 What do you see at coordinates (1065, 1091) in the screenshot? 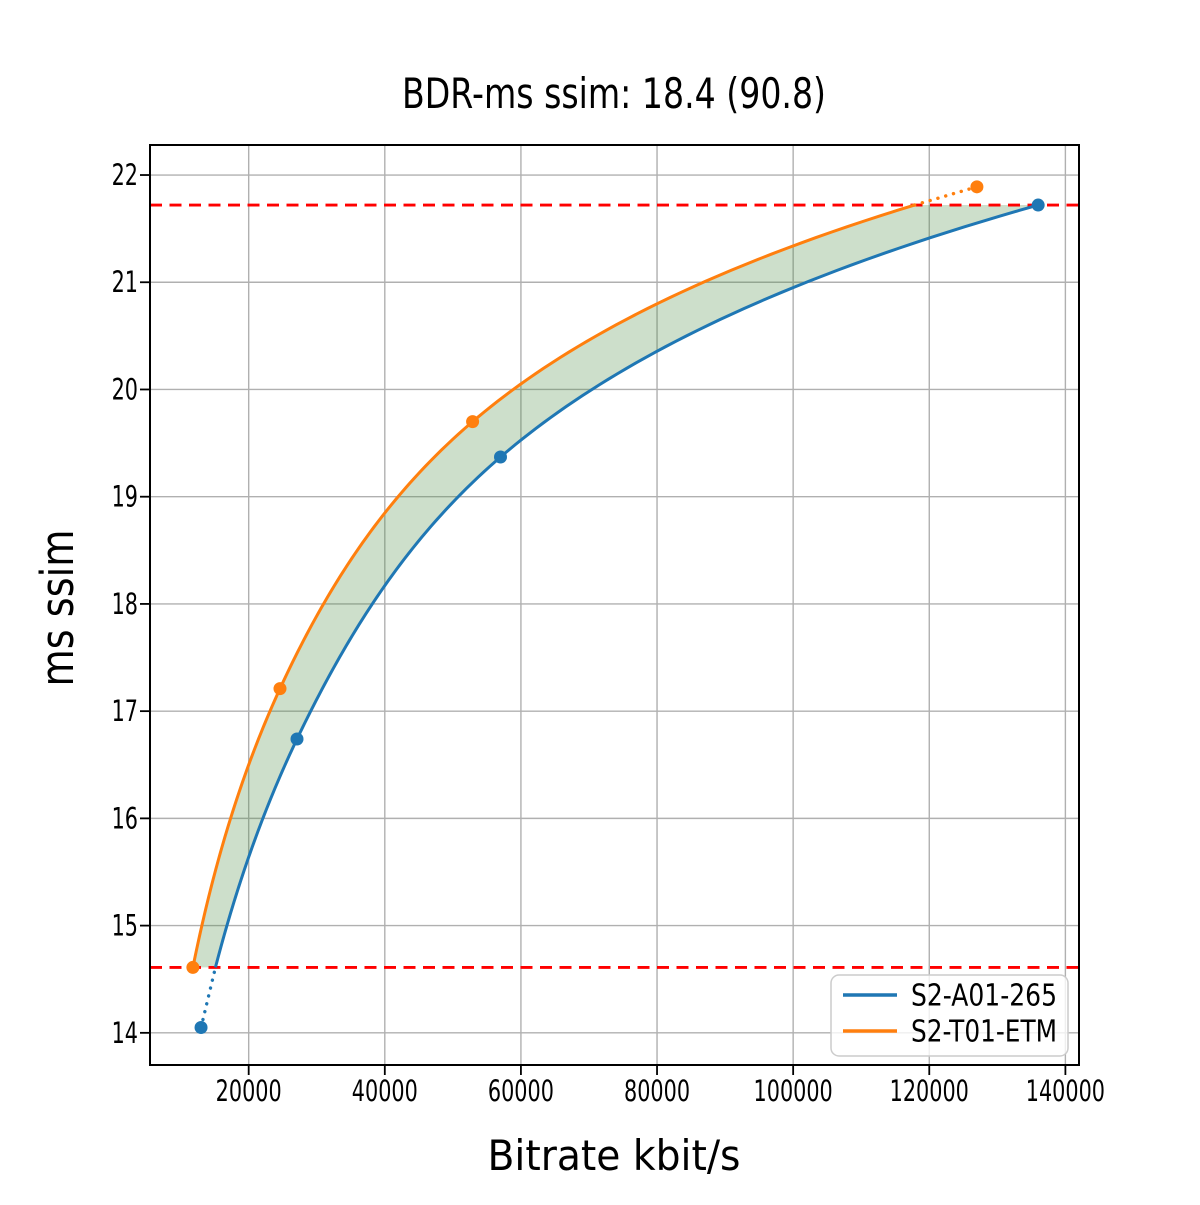
I see `x-tick-label: 140000` at bounding box center [1065, 1091].